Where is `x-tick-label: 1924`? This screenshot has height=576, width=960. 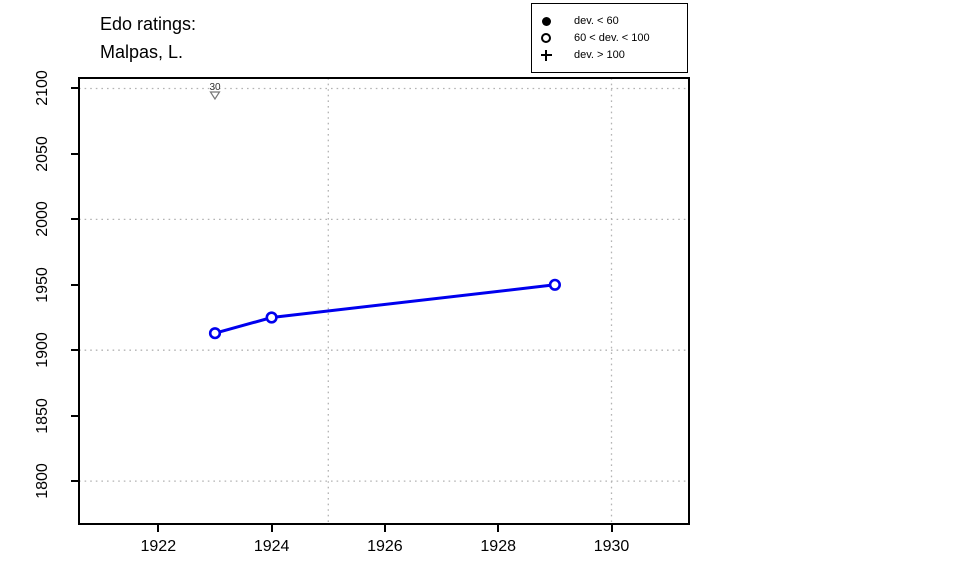 x-tick-label: 1924 is located at coordinates (271, 546).